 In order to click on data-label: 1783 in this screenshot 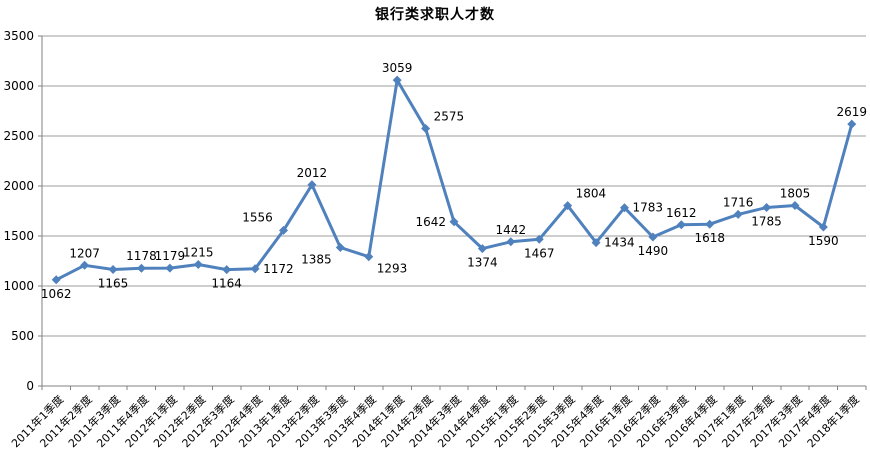, I will do `click(647, 208)`.